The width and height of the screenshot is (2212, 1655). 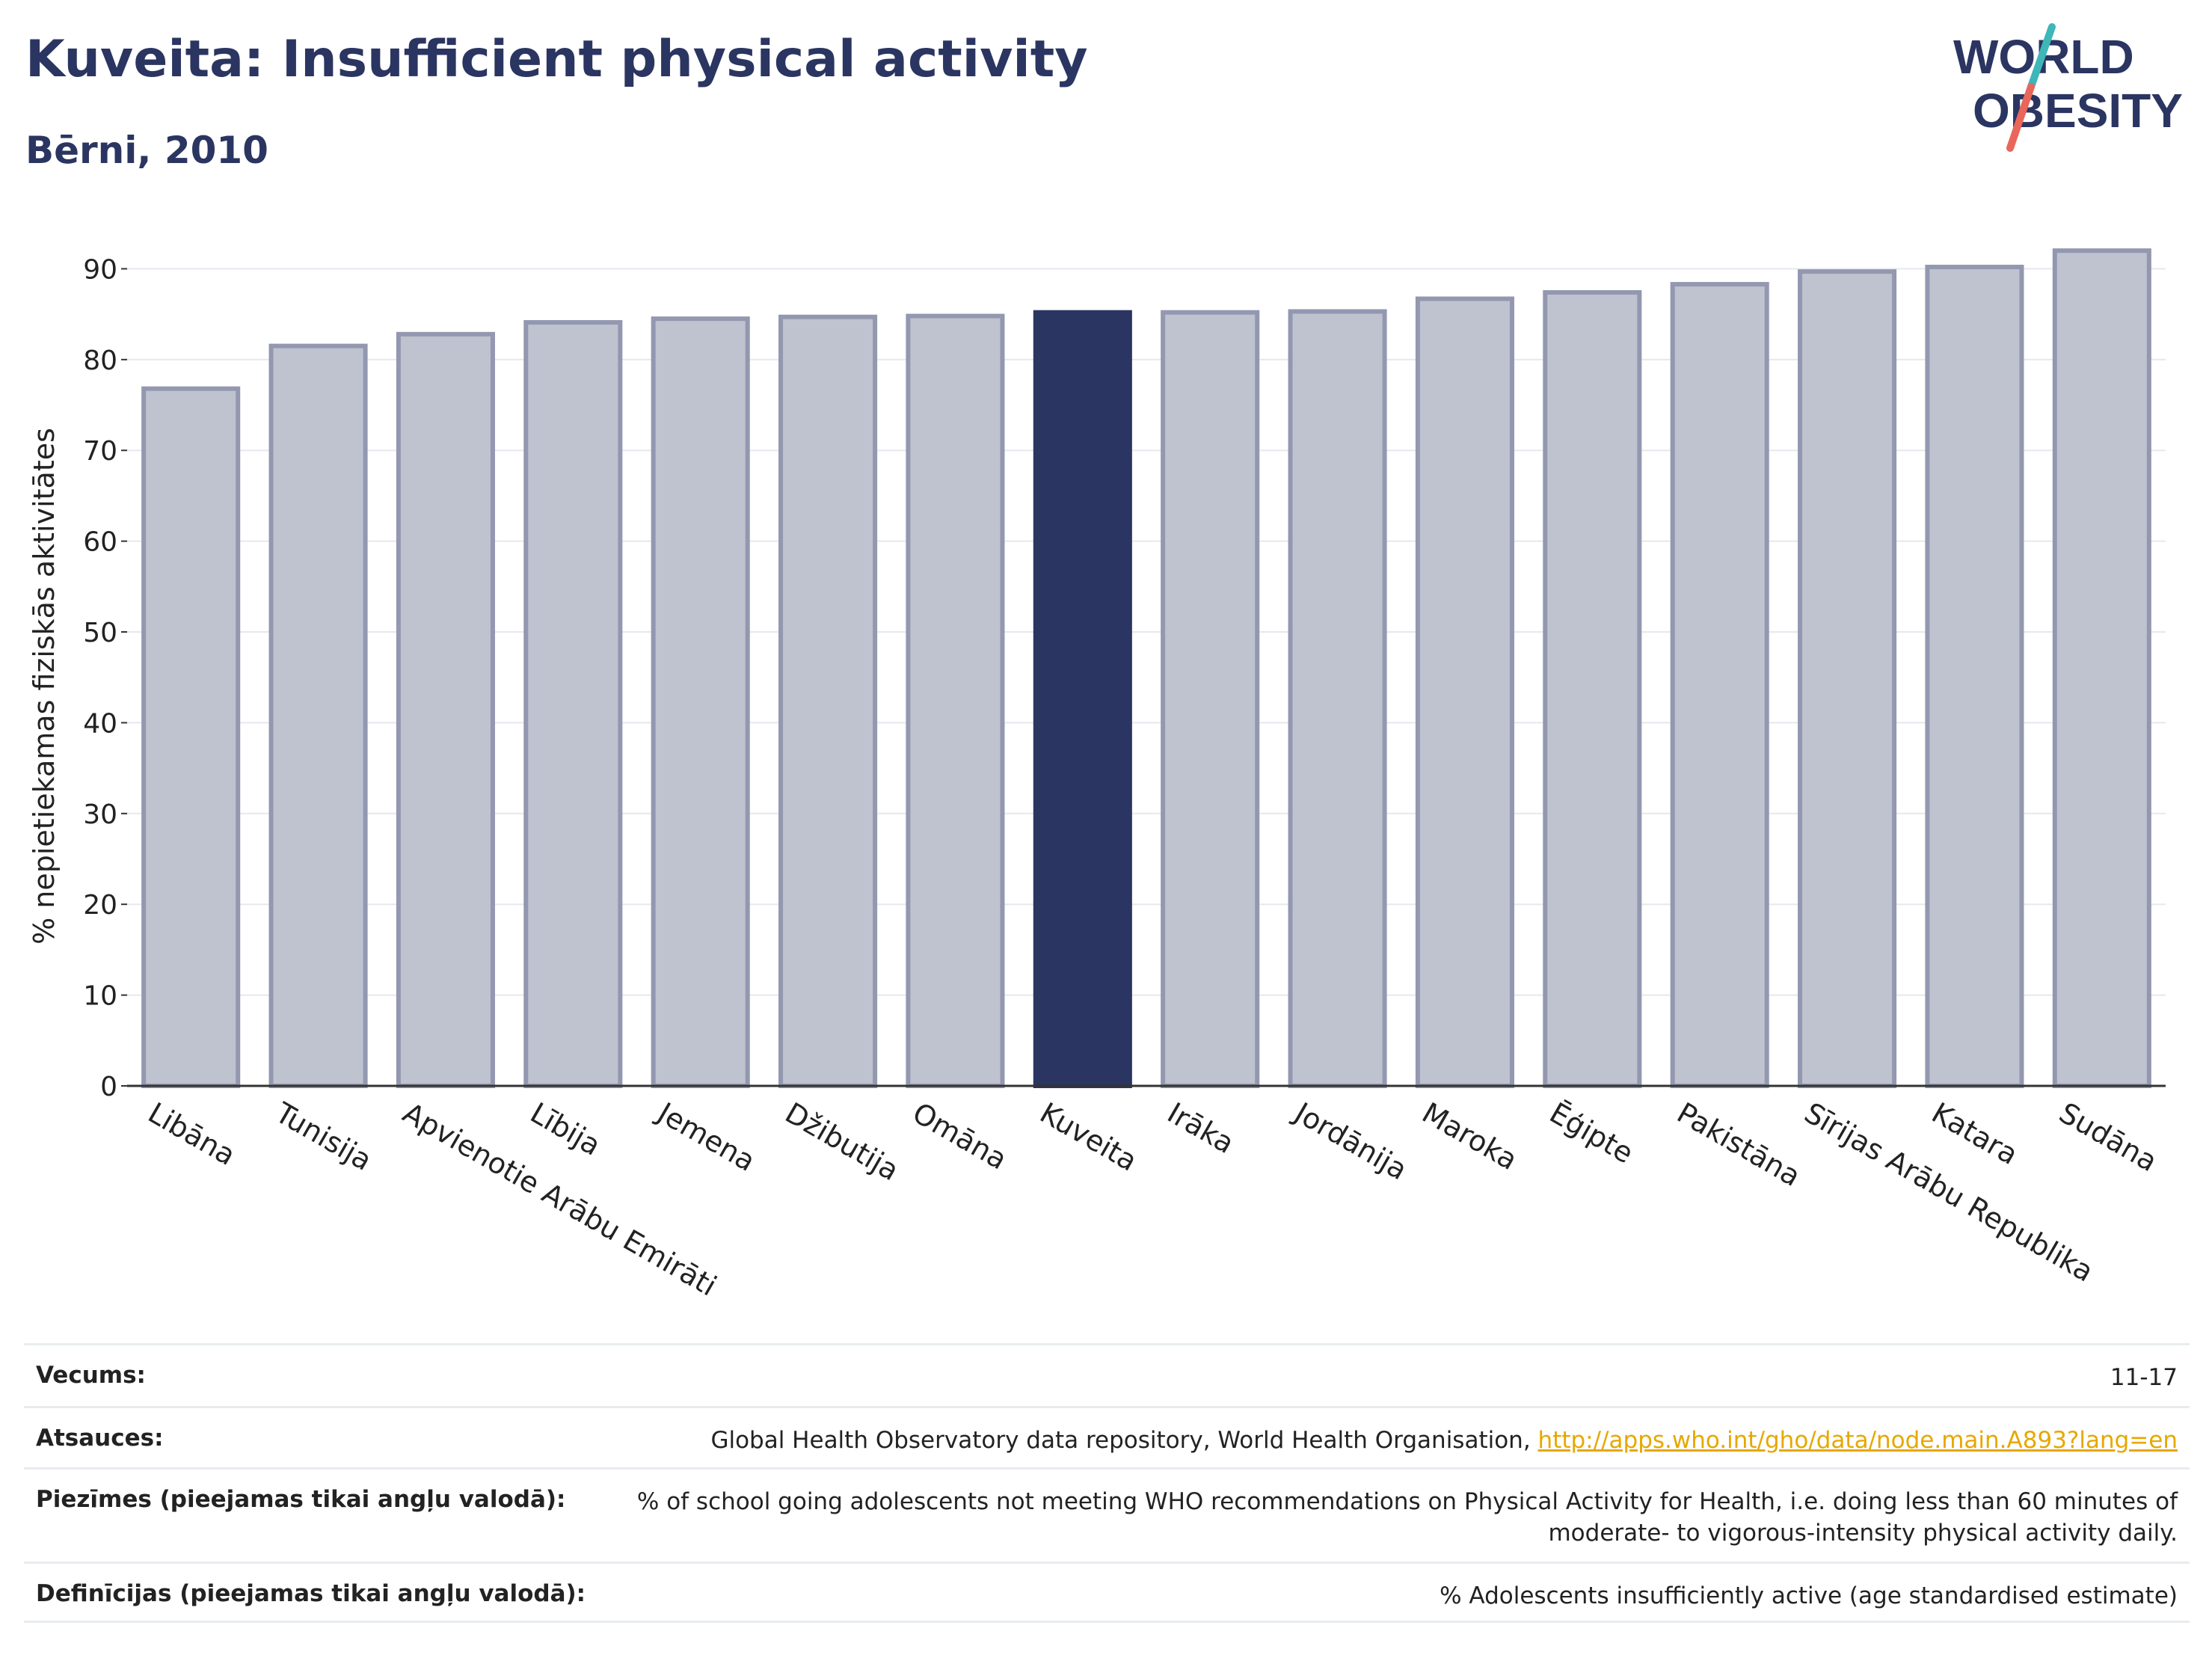 What do you see at coordinates (1107, 1374) in the screenshot?
I see `meta-row-age: Vecums: 11-17` at bounding box center [1107, 1374].